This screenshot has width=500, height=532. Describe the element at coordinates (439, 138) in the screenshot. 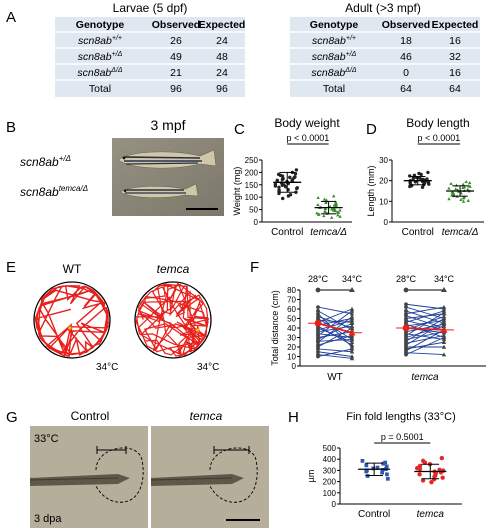

I see `chart-d-annotation: p < 0.0001` at that location.